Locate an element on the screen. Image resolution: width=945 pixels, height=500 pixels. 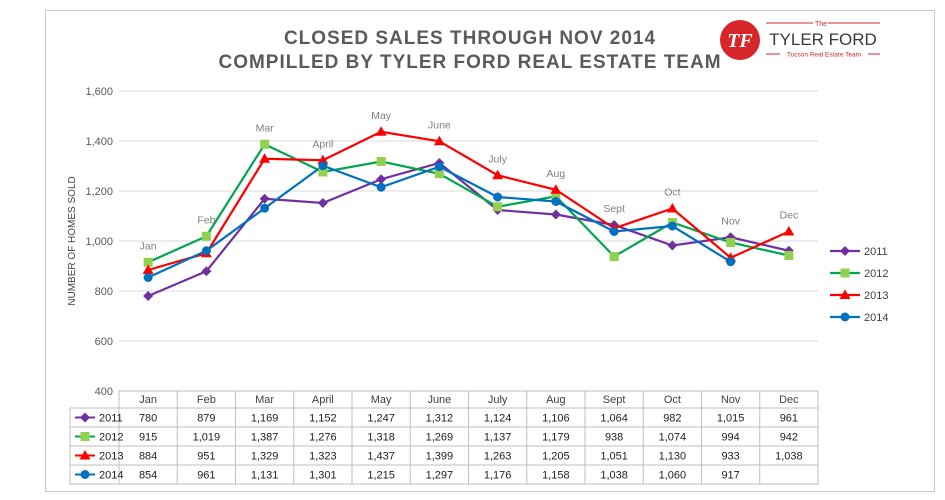
table-cell: 879 is located at coordinates (206, 419).